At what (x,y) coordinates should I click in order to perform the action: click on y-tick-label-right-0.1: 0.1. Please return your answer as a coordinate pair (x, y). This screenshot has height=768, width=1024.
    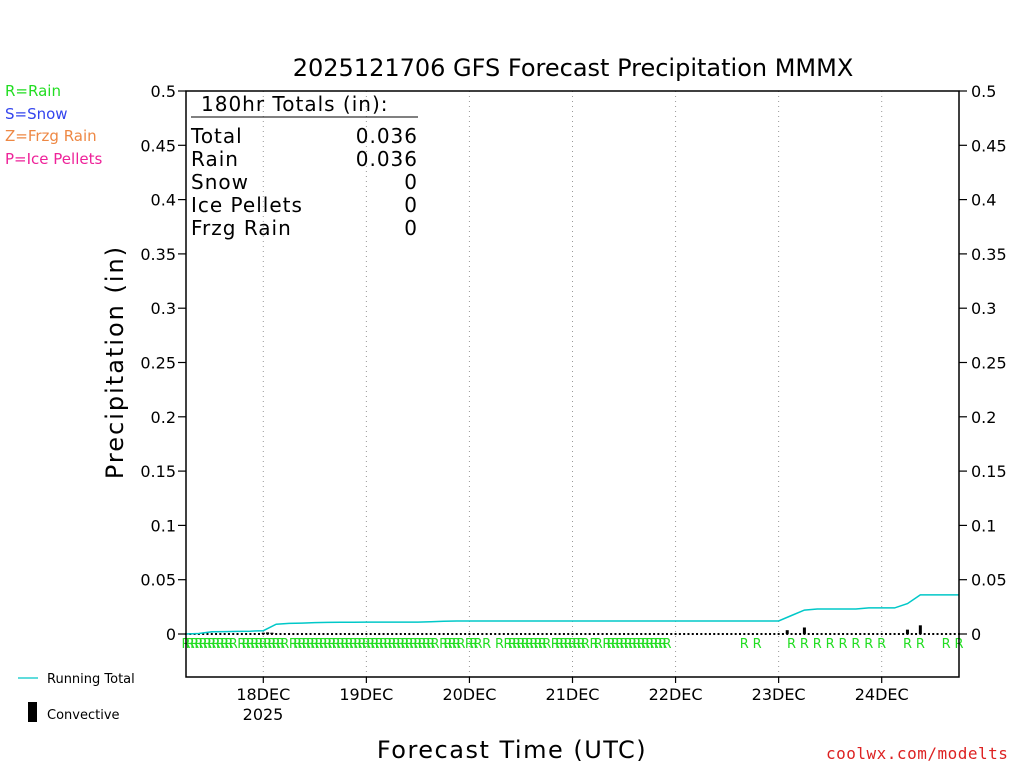
    Looking at the image, I should click on (983, 525).